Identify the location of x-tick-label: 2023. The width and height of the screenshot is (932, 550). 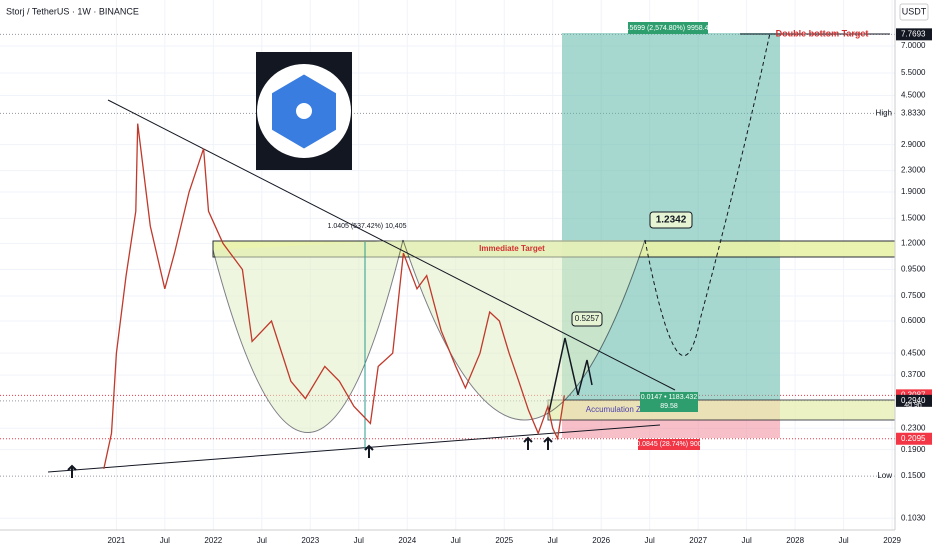
(310, 540).